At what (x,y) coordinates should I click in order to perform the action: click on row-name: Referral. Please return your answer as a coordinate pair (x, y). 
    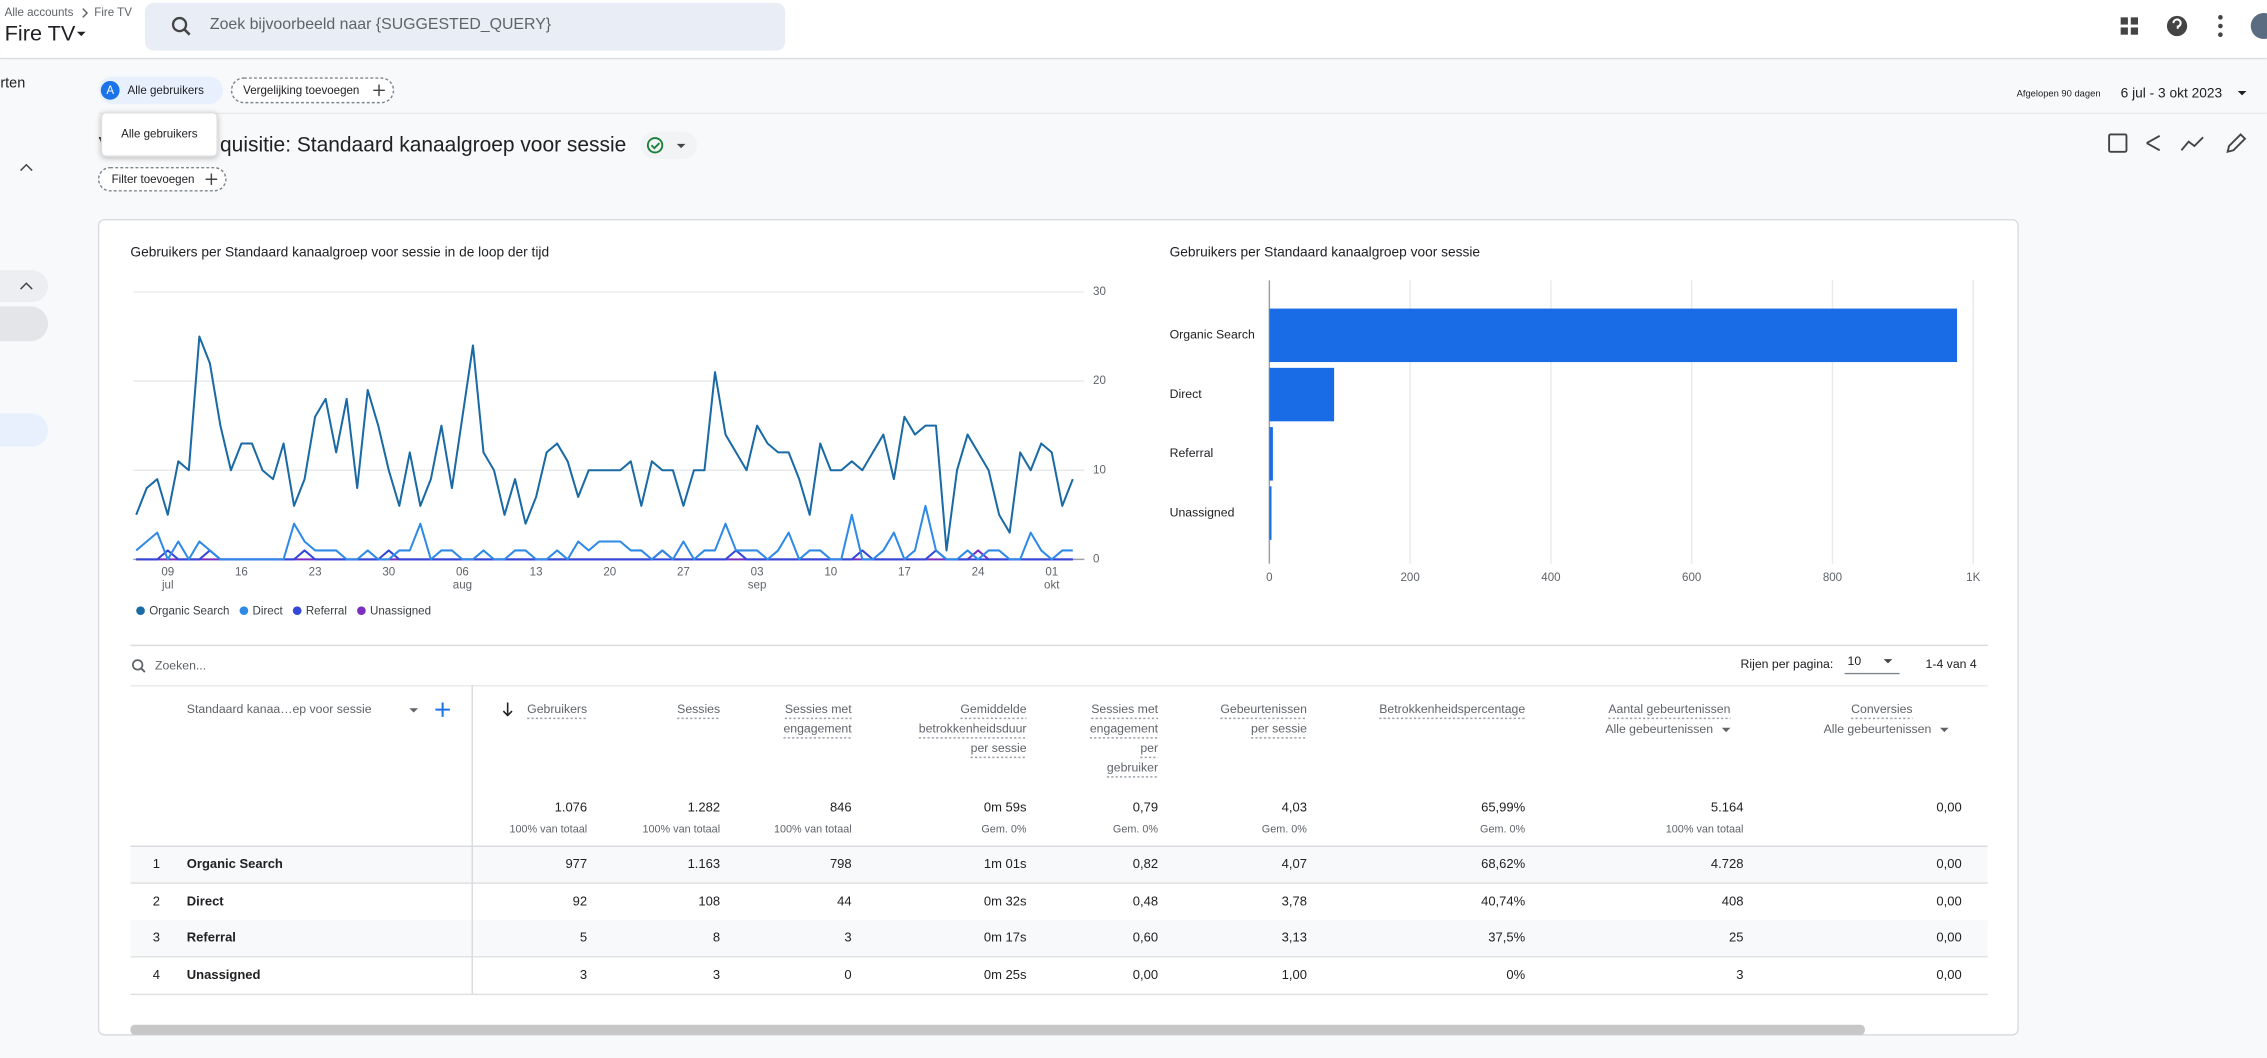
    Looking at the image, I should click on (211, 936).